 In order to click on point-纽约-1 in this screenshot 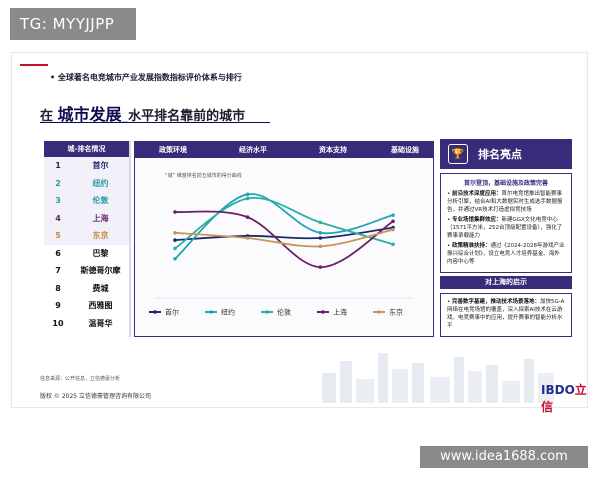, I will do `click(247, 194)`.